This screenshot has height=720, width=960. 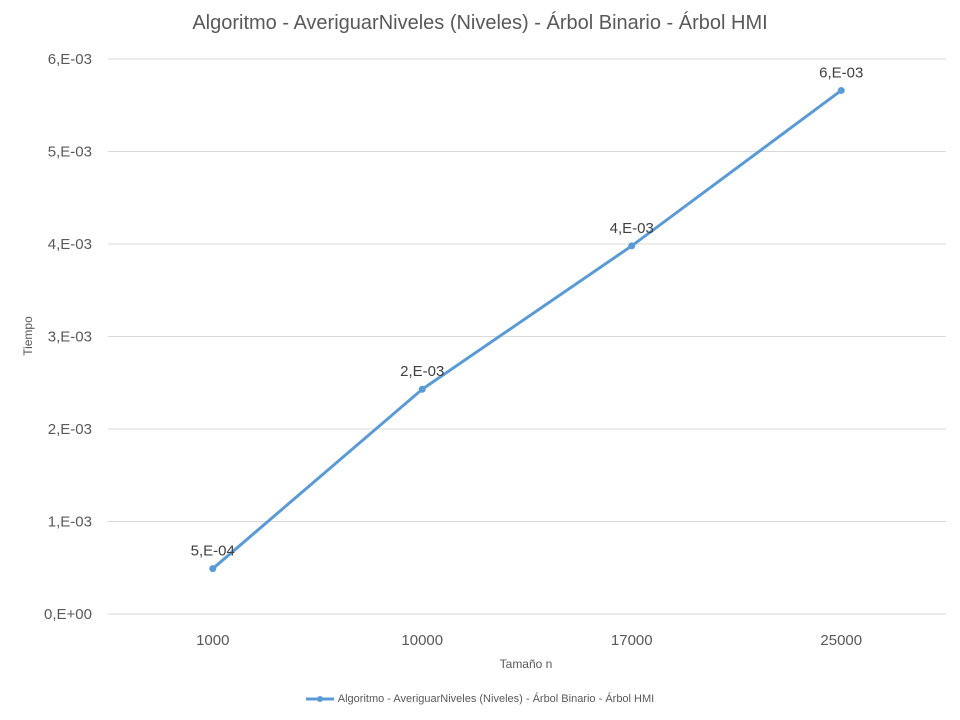 I want to click on x-tick-labels: 1000 10000 17000 25000, so click(x=529, y=640).